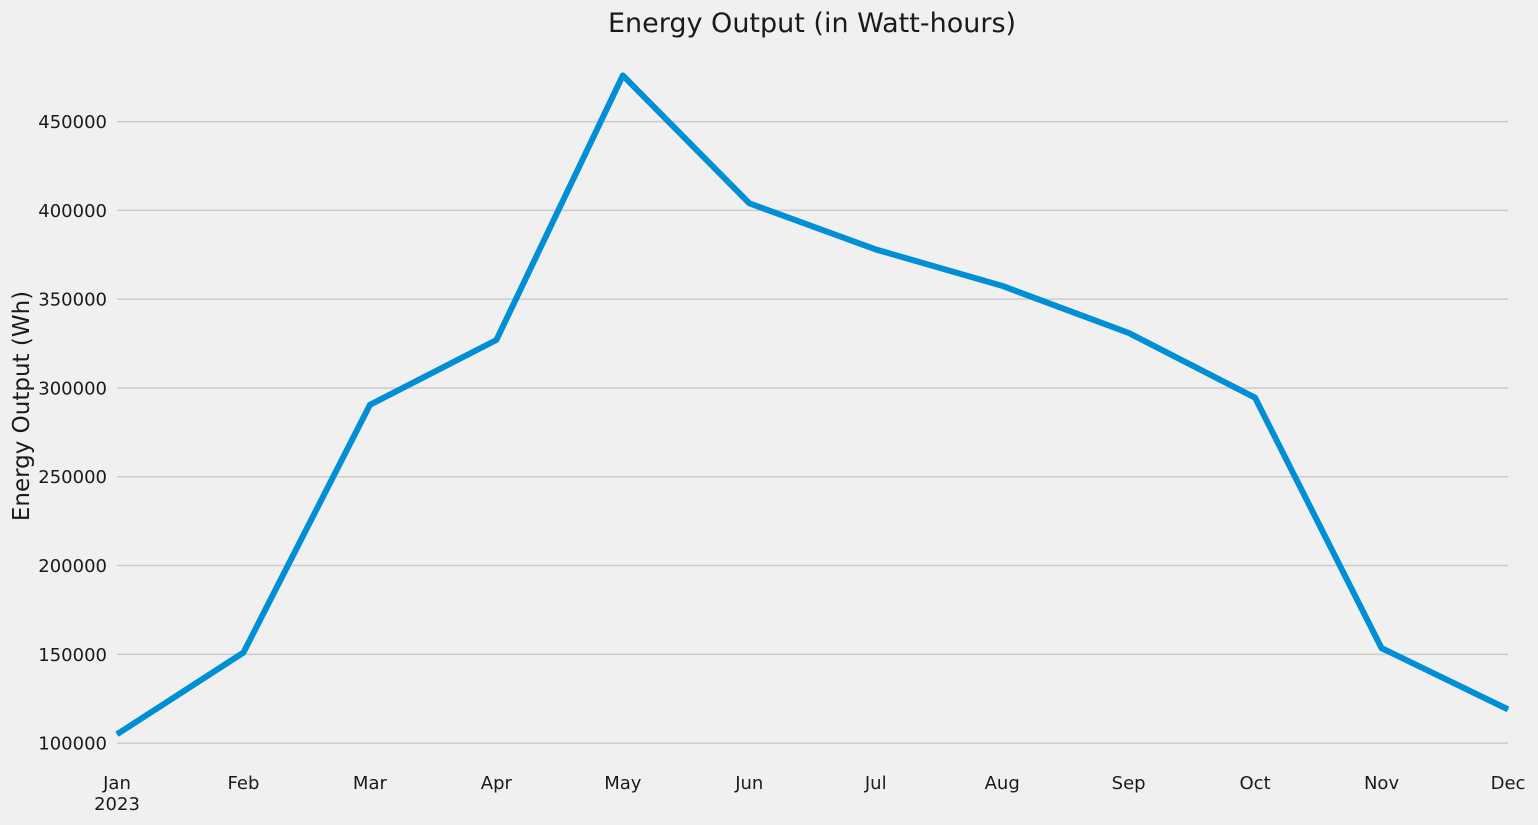 This screenshot has width=1538, height=825. Describe the element at coordinates (72, 655) in the screenshot. I see `y-tick-label: 150000` at that location.